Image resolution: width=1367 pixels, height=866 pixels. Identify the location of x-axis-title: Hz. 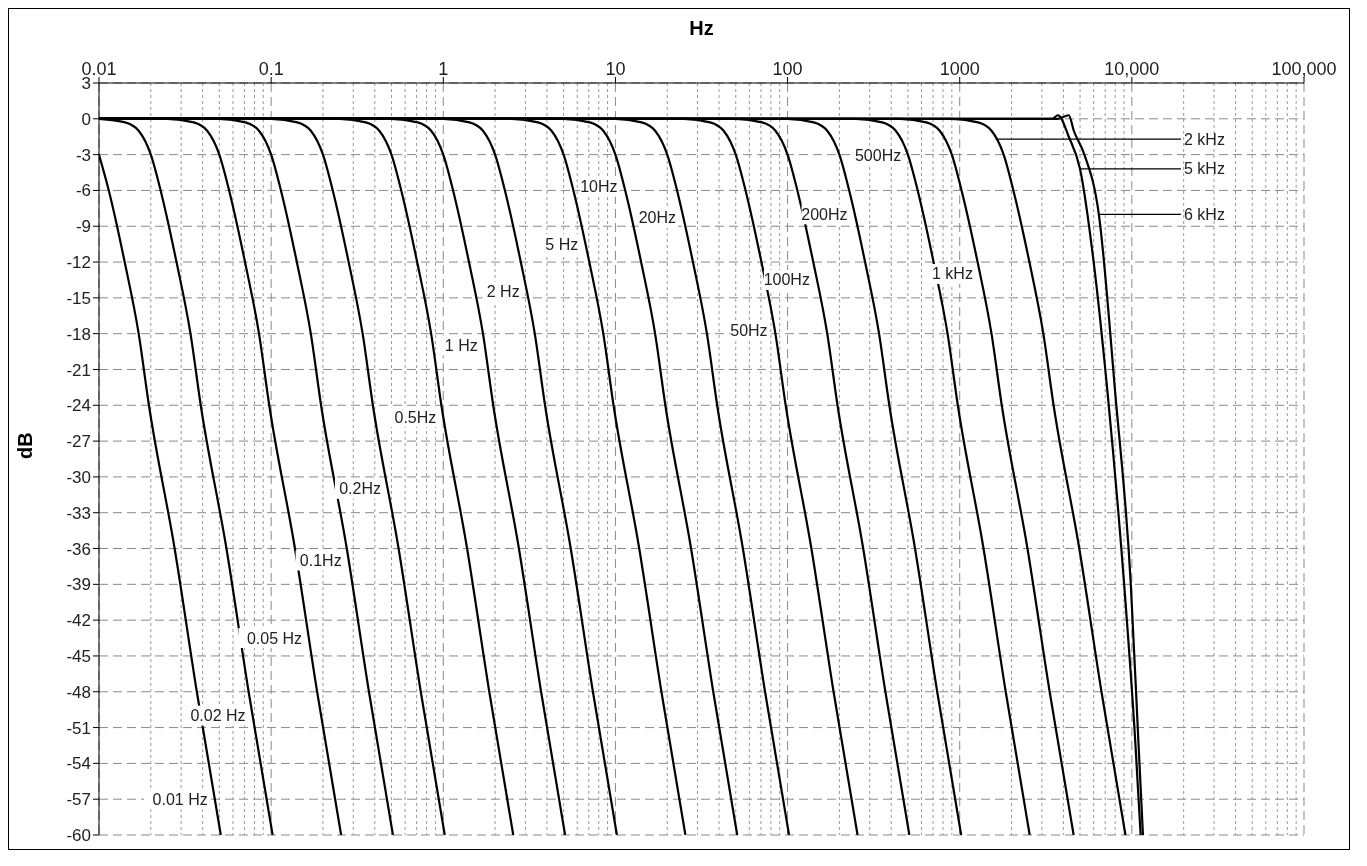
(701, 28).